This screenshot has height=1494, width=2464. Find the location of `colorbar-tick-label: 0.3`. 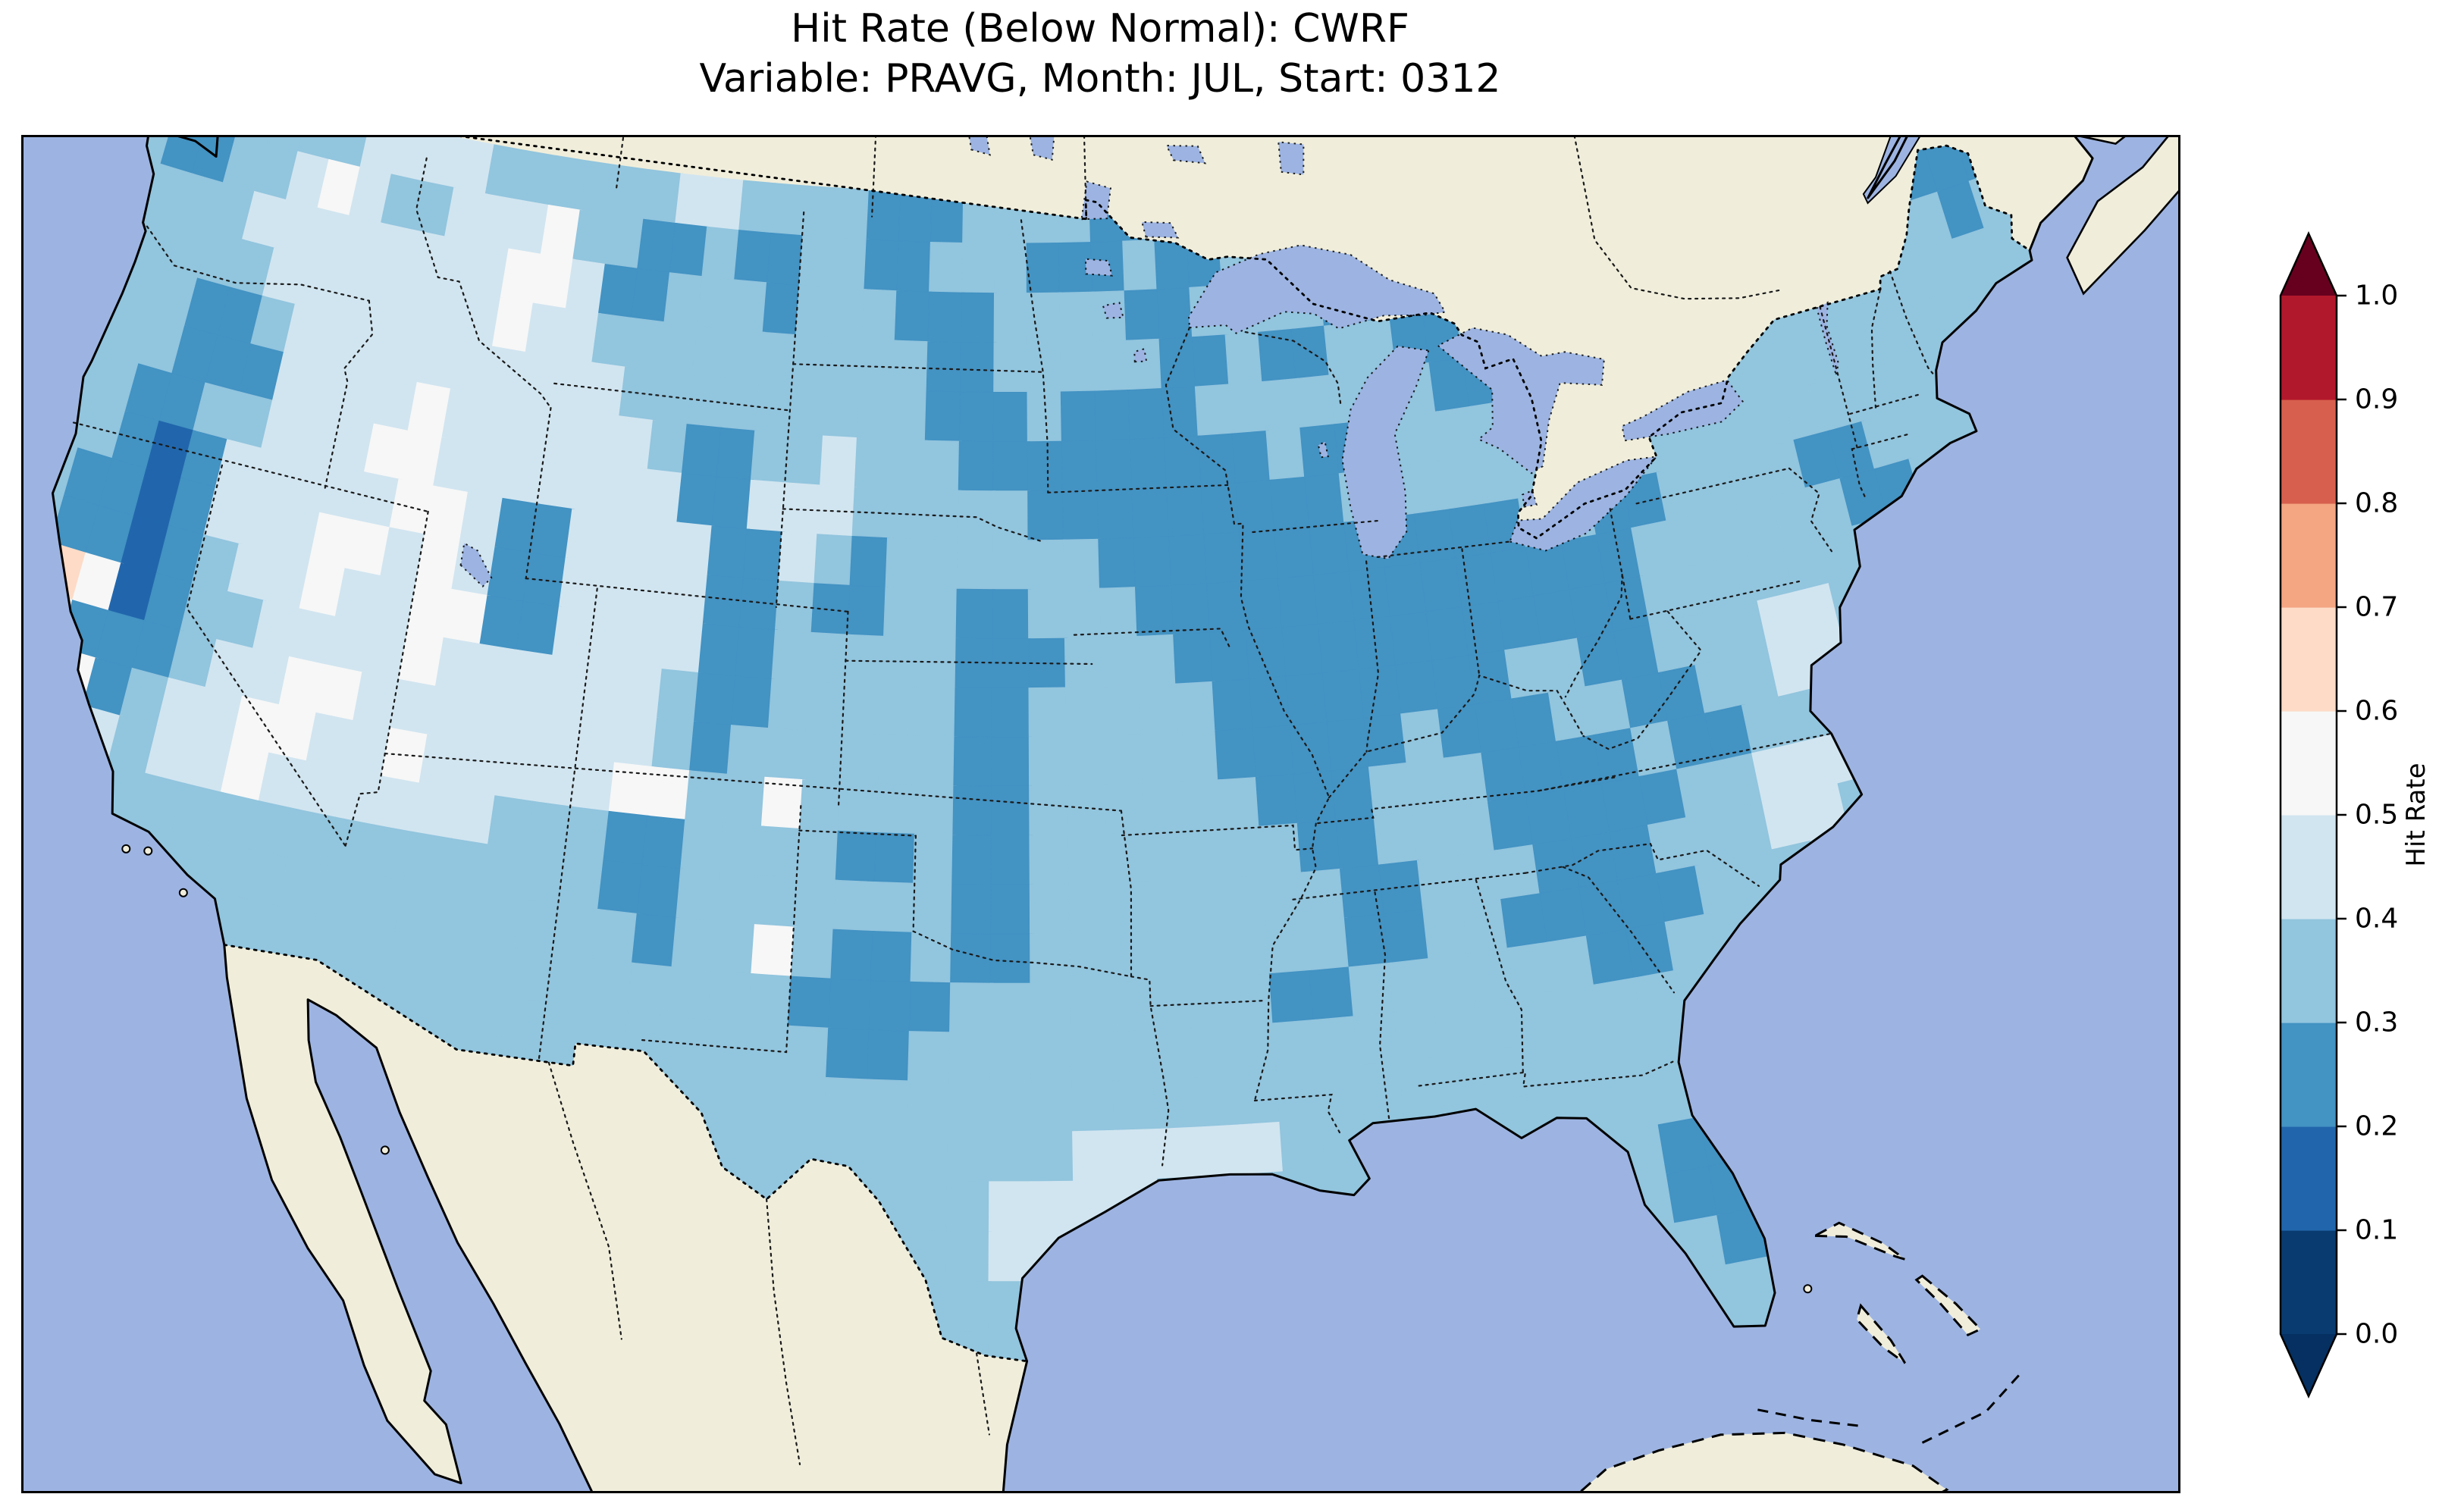

colorbar-tick-label: 0.3 is located at coordinates (2377, 1022).